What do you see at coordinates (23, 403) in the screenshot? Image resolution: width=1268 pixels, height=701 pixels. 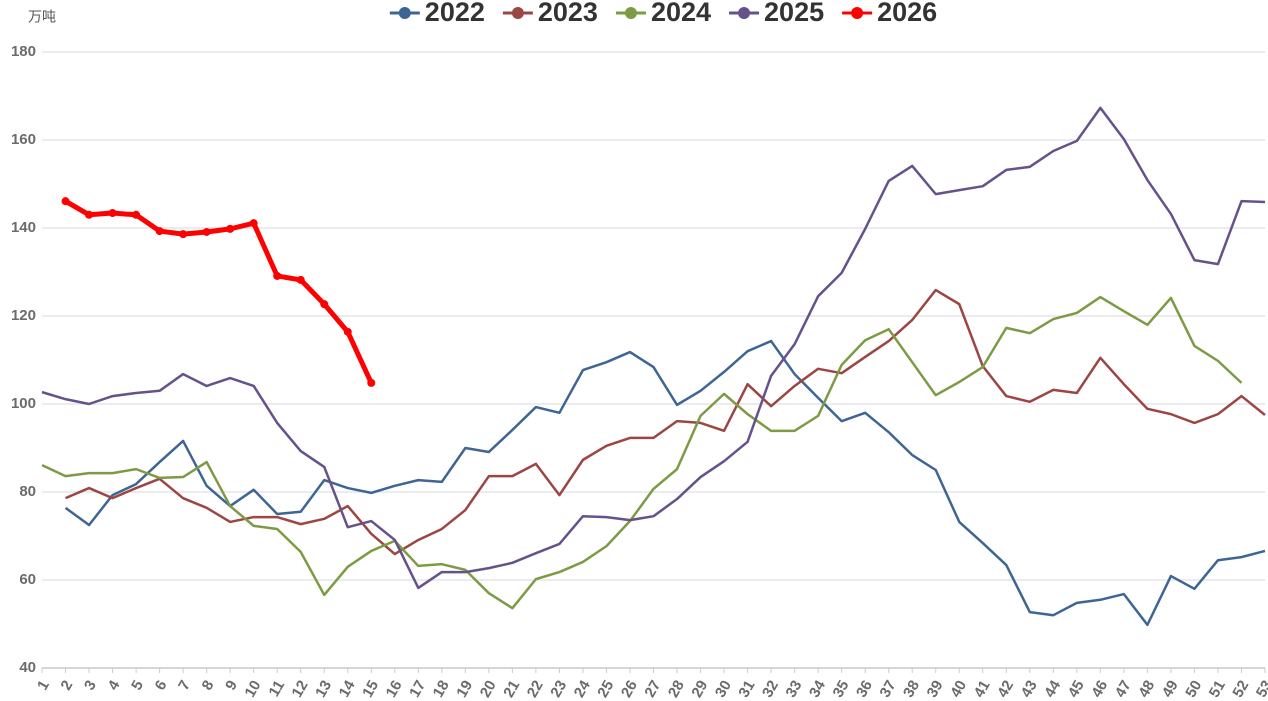 I see `y-tick-label: 100` at bounding box center [23, 403].